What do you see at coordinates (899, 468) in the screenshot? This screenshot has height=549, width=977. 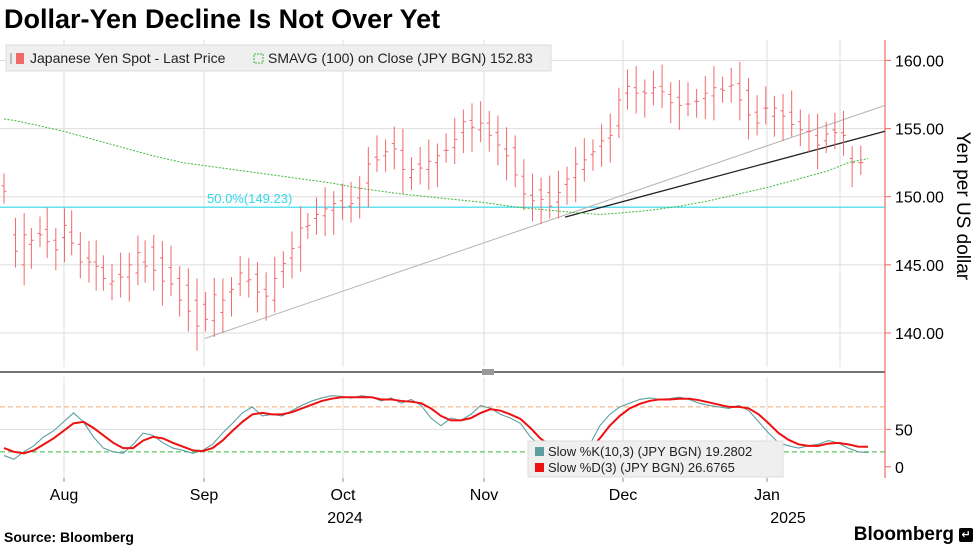 I see `stoch-tick-label: 0` at bounding box center [899, 468].